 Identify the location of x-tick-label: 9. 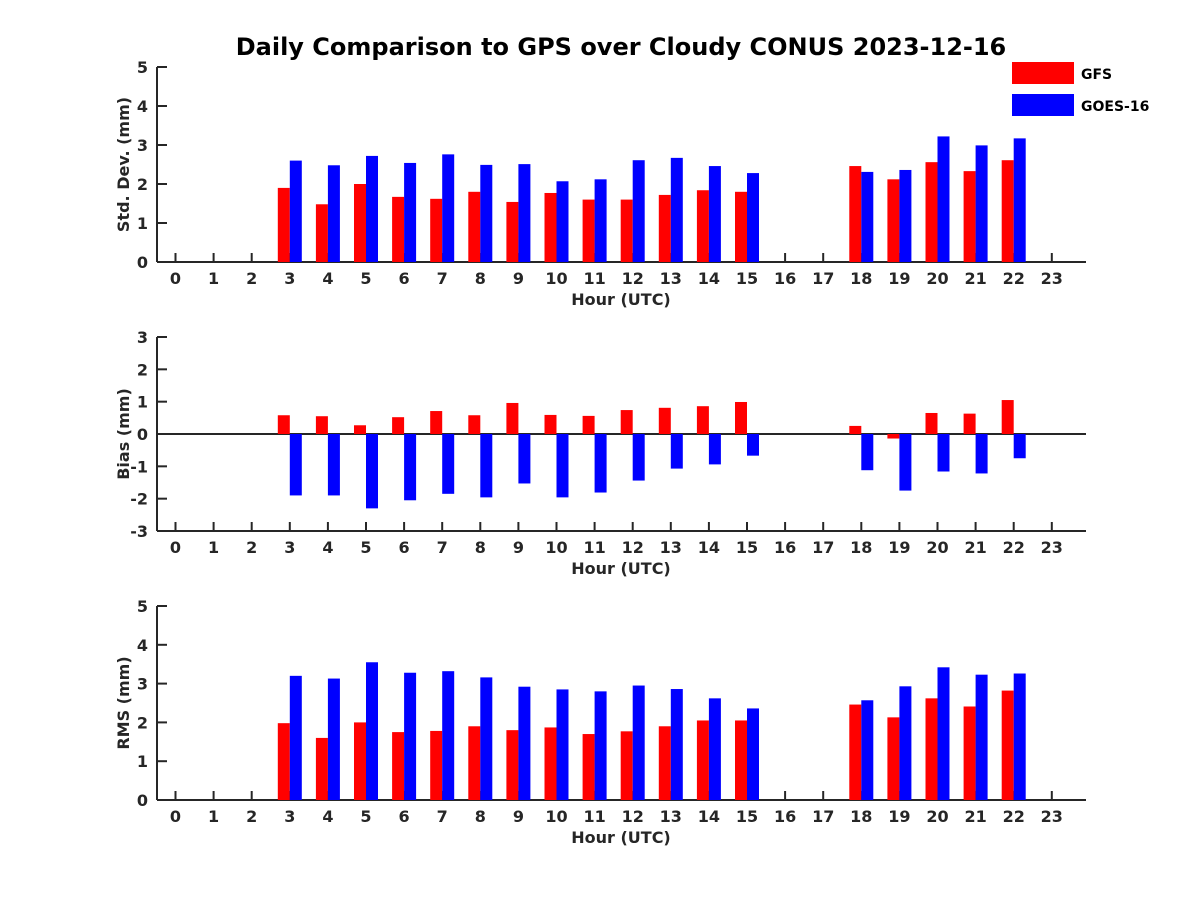
(518, 816).